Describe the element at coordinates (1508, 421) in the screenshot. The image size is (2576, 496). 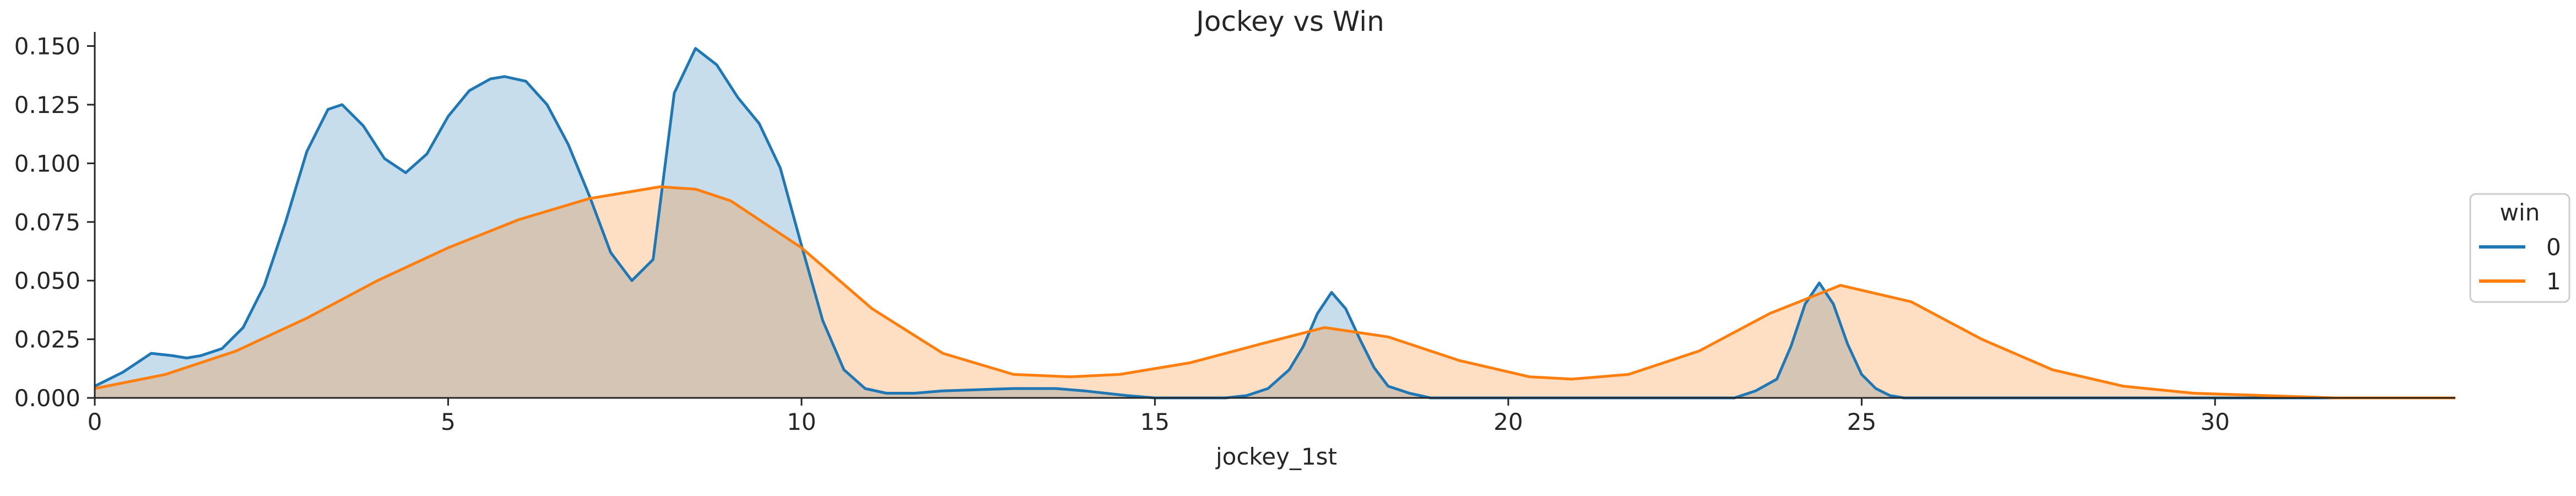
I see `x-tick-label: 20` at that location.